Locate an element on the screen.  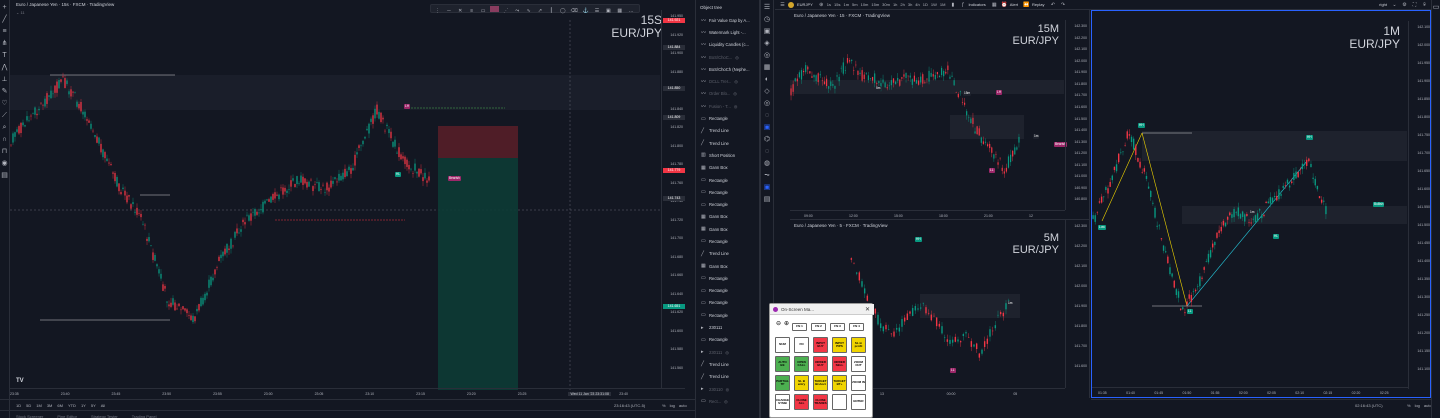
timeframe-2h: 2h is located at coordinates (902, 4).